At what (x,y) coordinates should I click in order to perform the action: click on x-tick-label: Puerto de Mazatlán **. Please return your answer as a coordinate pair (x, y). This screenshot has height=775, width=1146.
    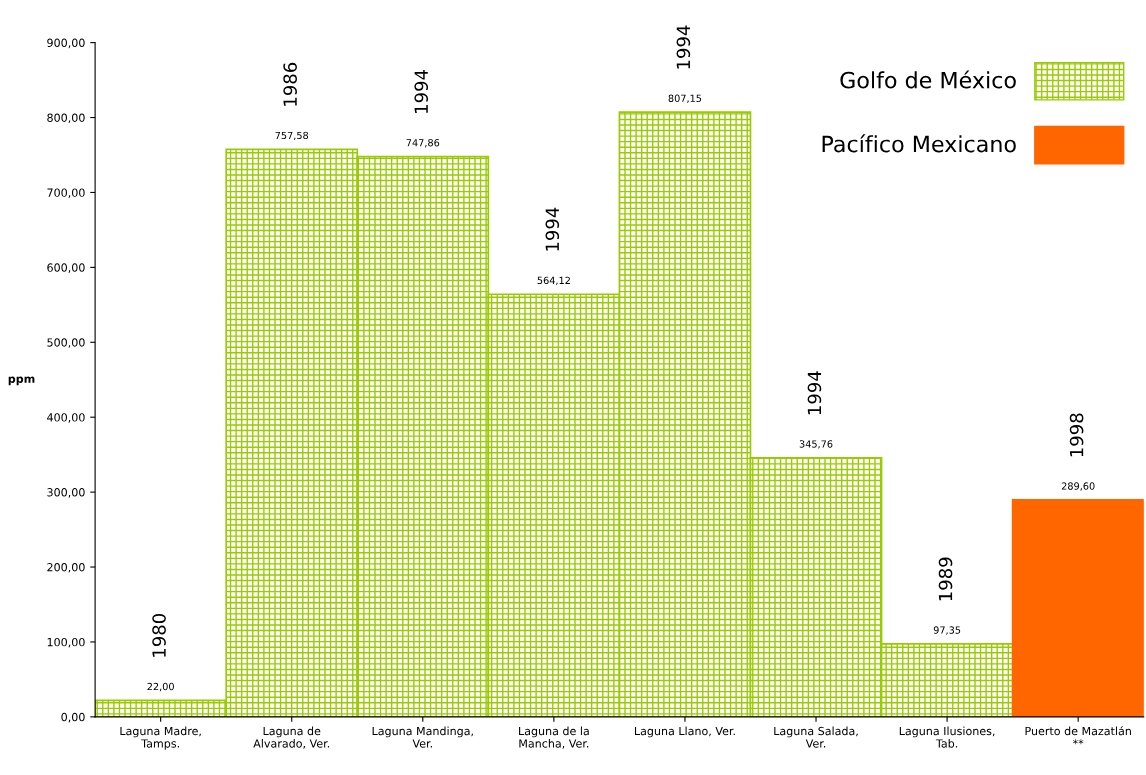
    Looking at the image, I should click on (1078, 735).